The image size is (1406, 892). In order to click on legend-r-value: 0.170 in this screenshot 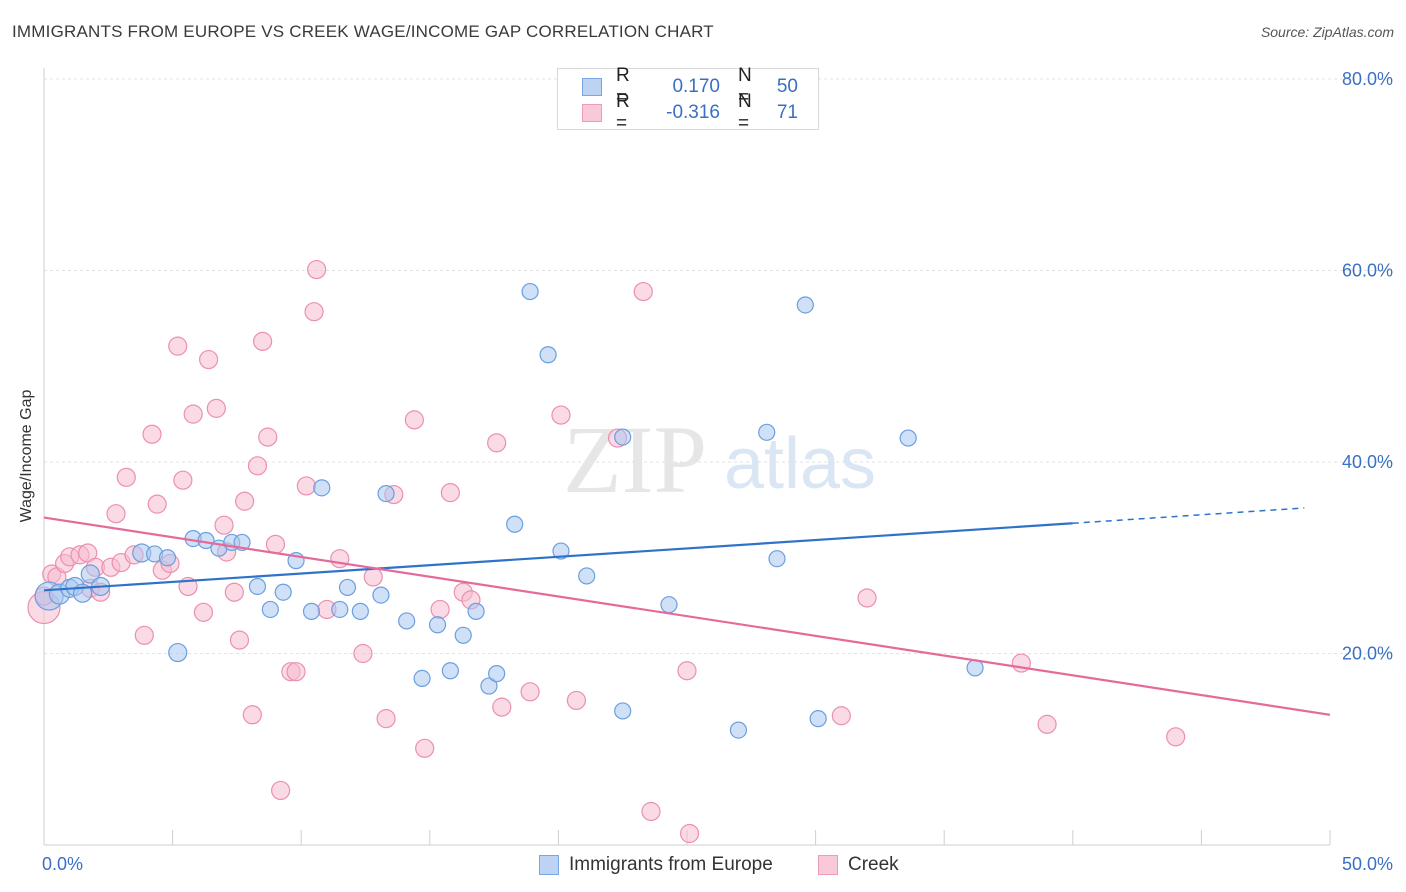, I will do `click(696, 86)`.